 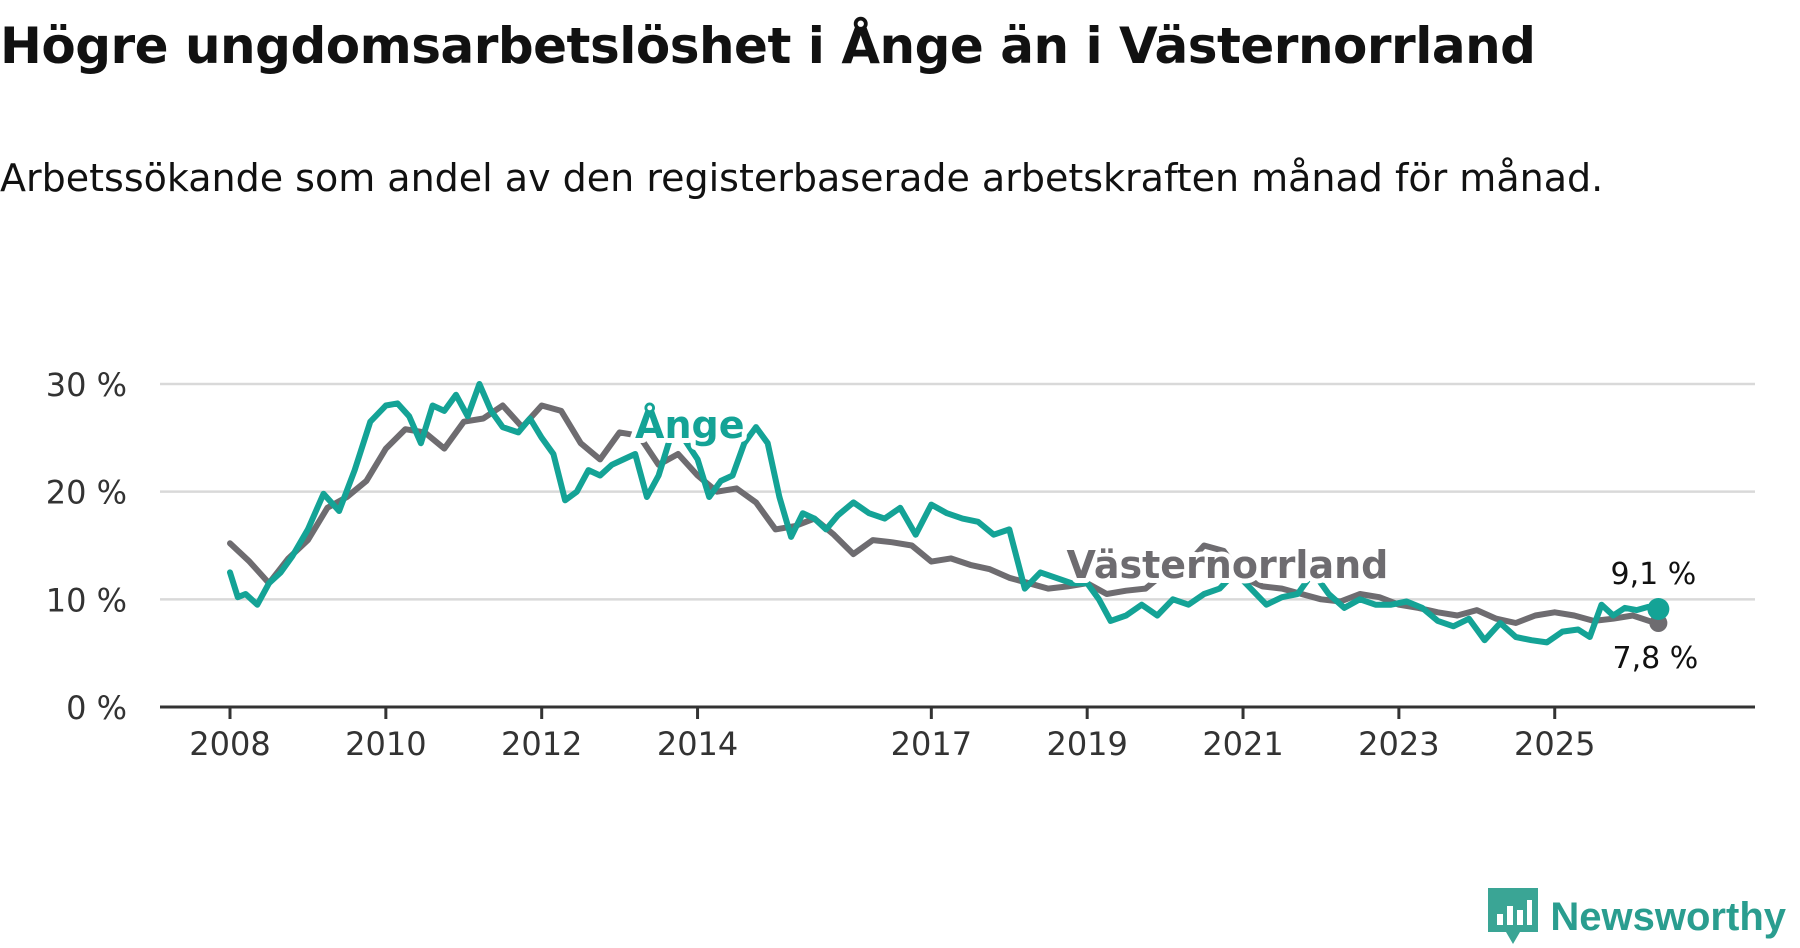 I want to click on newsworthy-logo-icon, so click(x=1513, y=916).